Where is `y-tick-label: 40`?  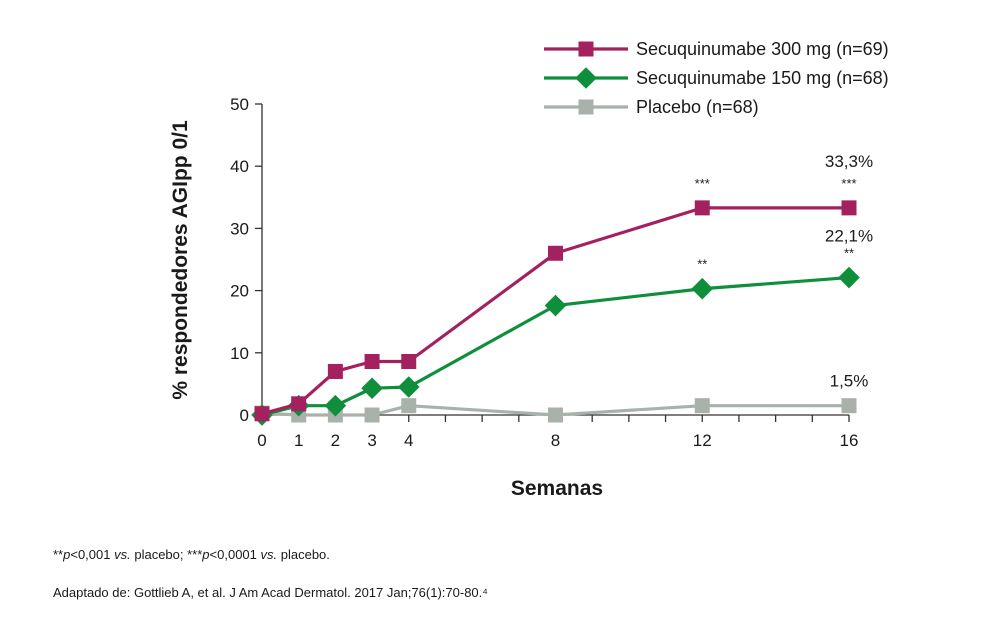 y-tick-label: 40 is located at coordinates (239, 166).